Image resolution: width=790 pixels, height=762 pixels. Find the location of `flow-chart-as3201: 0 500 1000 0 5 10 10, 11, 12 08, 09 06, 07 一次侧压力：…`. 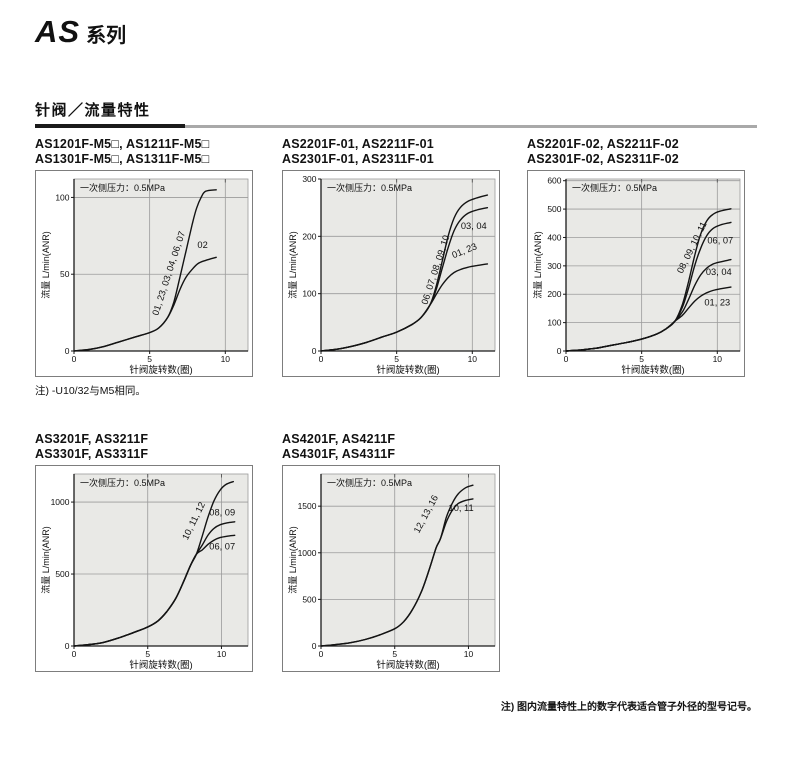

flow-chart-as3201: 0 500 1000 0 5 10 10, 11, 12 08, 09 06, 07 一次侧压力：… is located at coordinates (144, 568).